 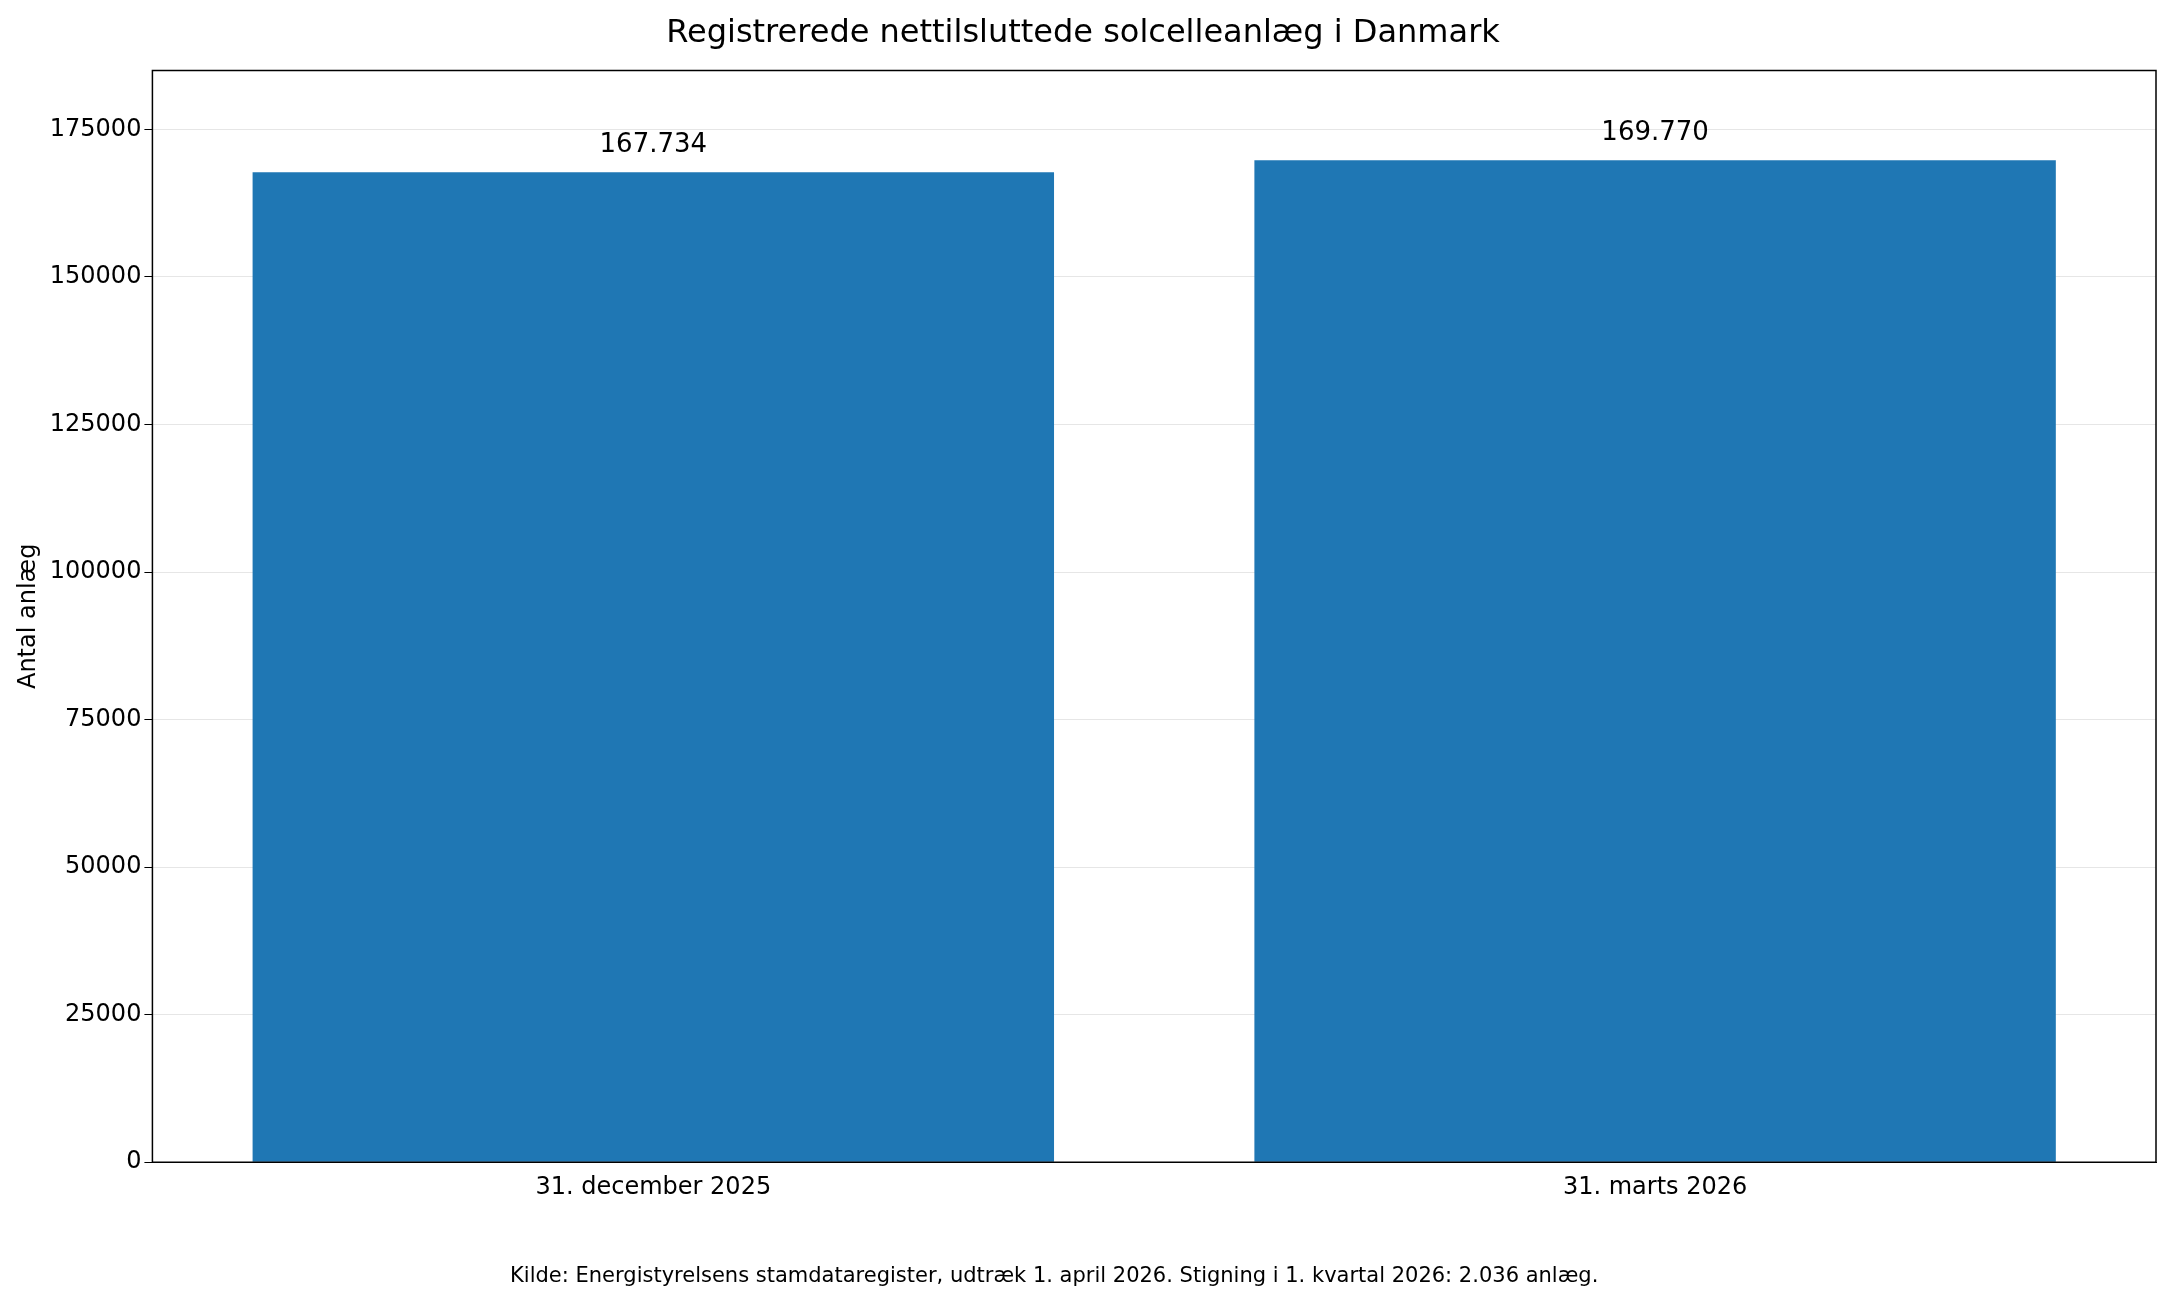 I want to click on y-tick-label: 50000, so click(x=103, y=865).